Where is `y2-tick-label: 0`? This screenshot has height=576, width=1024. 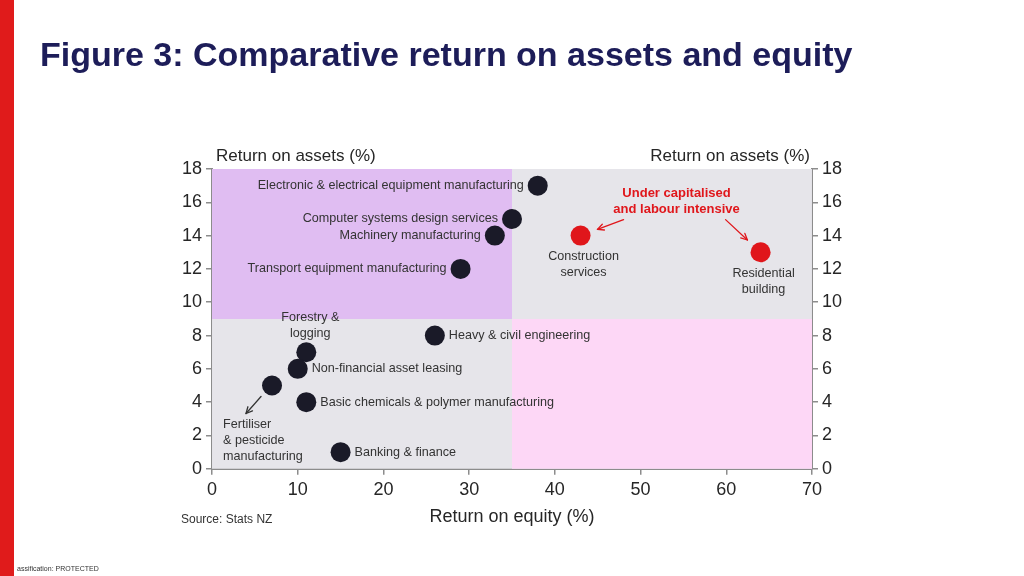
y2-tick-label: 0 is located at coordinates (826, 467).